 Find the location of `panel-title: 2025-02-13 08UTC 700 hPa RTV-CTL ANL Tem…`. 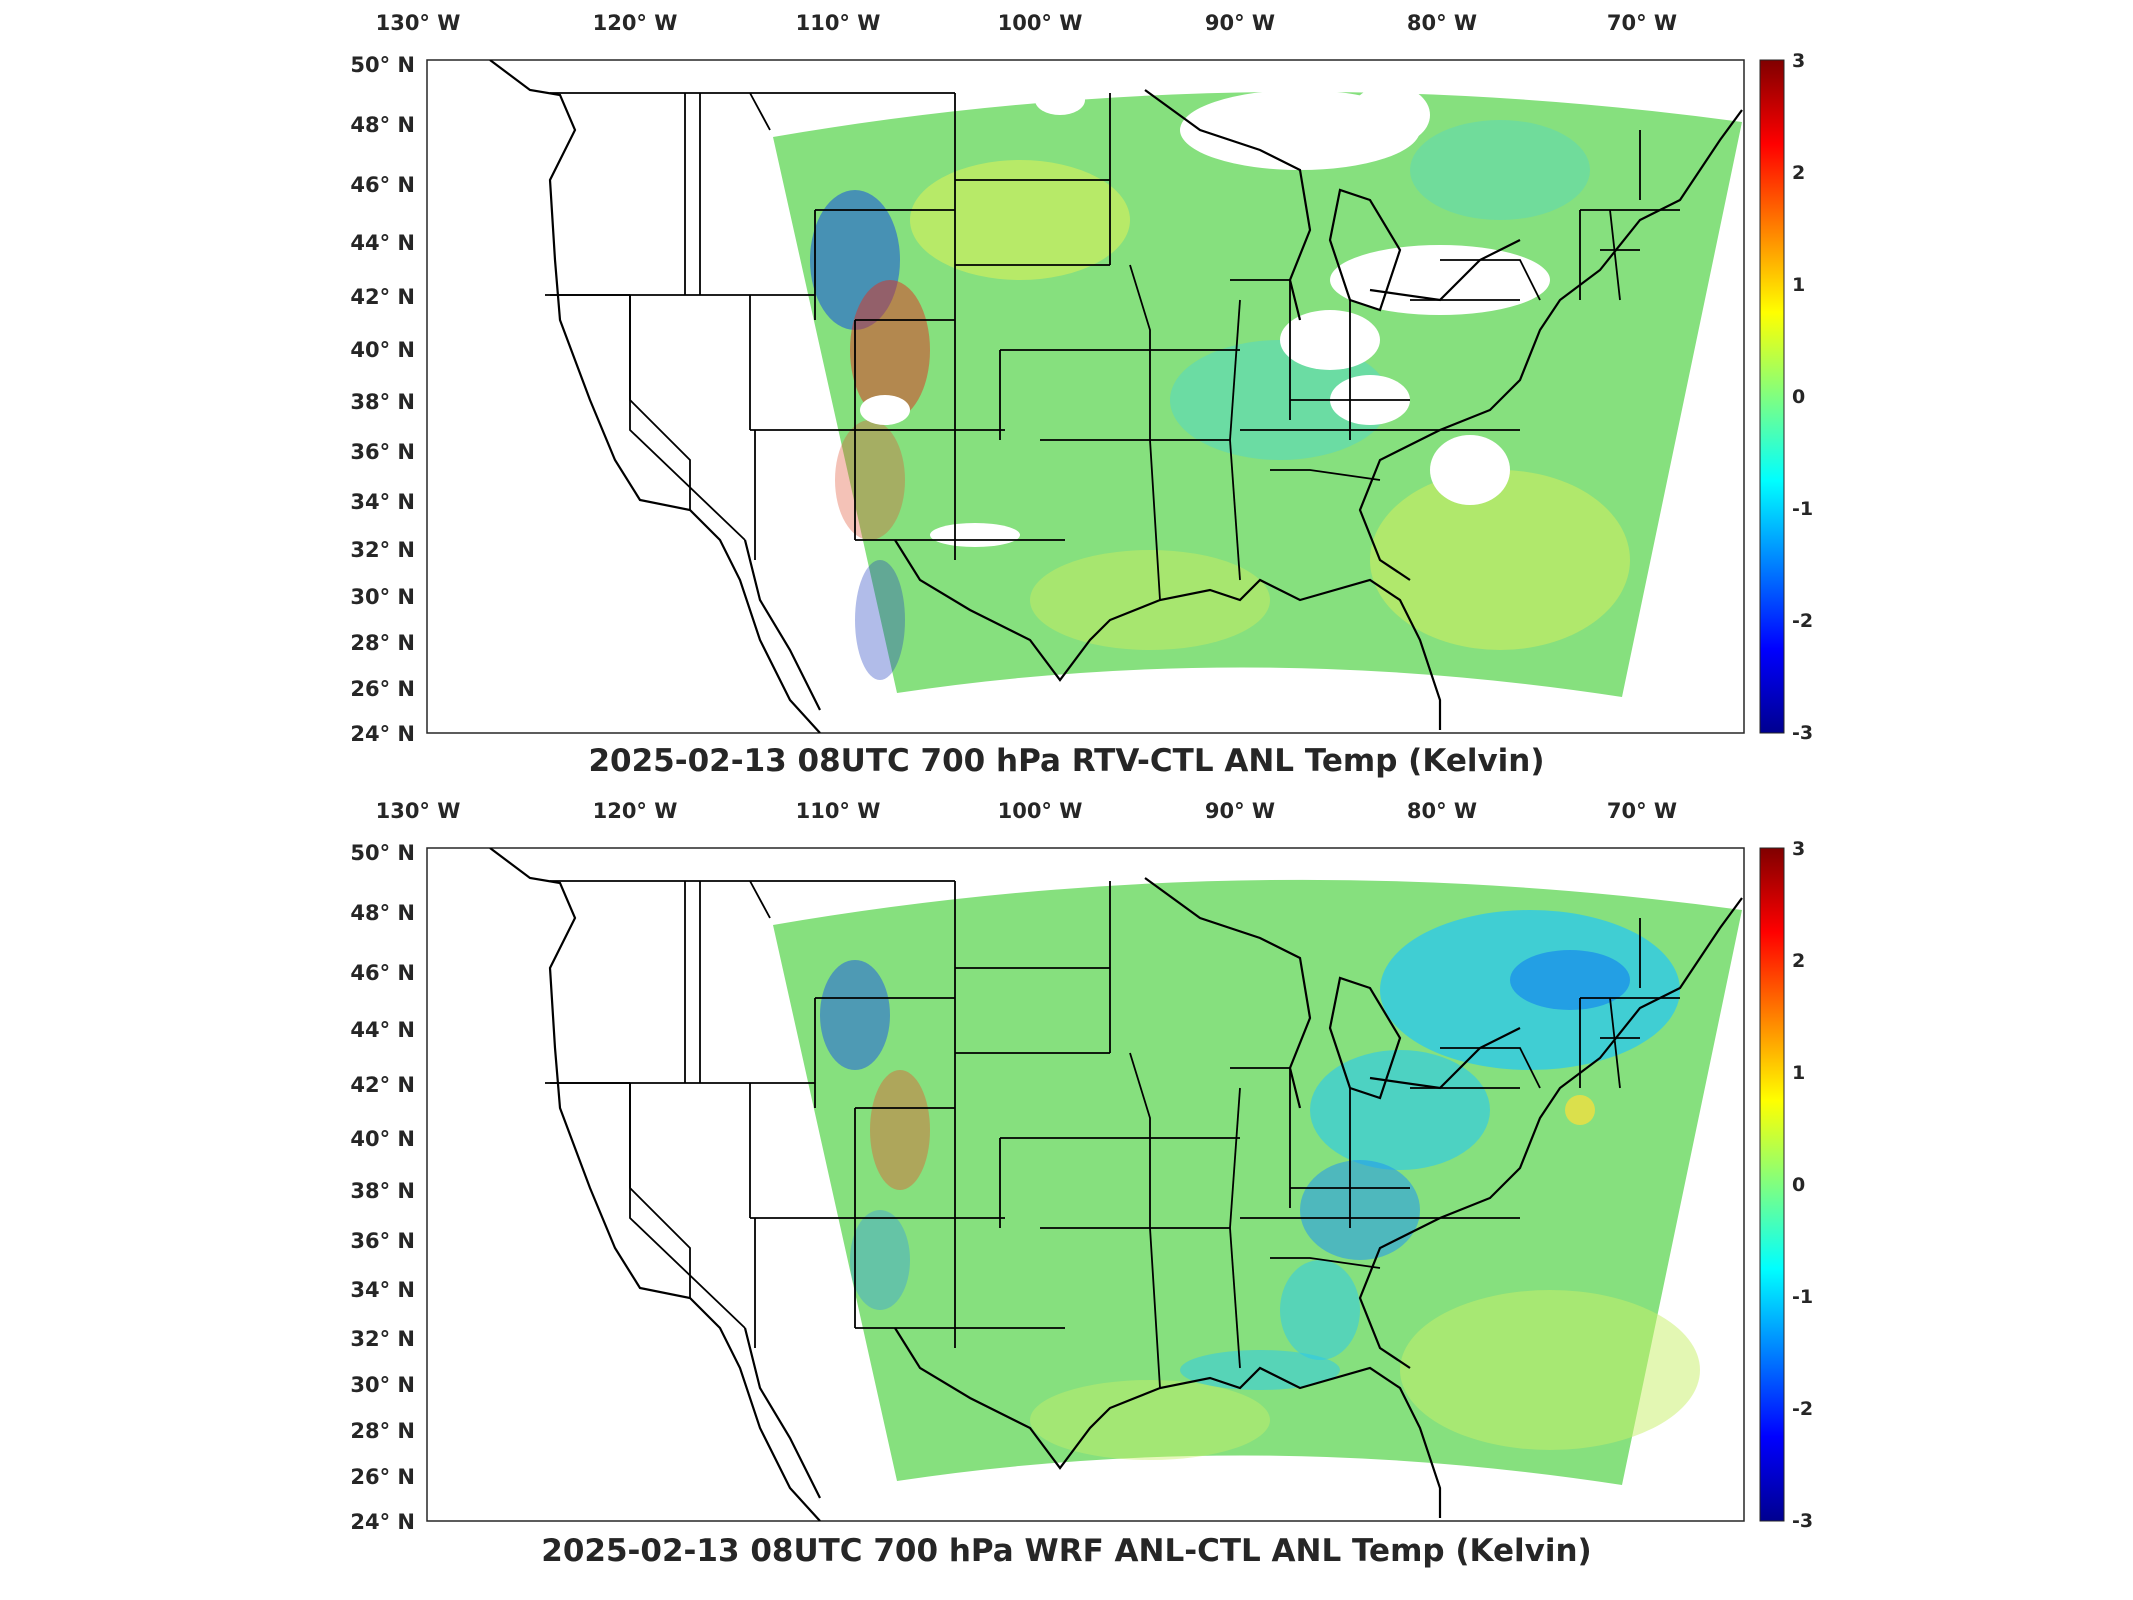

panel-title: 2025-02-13 08UTC 700 hPa RTV-CTL ANL Tem… is located at coordinates (1066, 761).